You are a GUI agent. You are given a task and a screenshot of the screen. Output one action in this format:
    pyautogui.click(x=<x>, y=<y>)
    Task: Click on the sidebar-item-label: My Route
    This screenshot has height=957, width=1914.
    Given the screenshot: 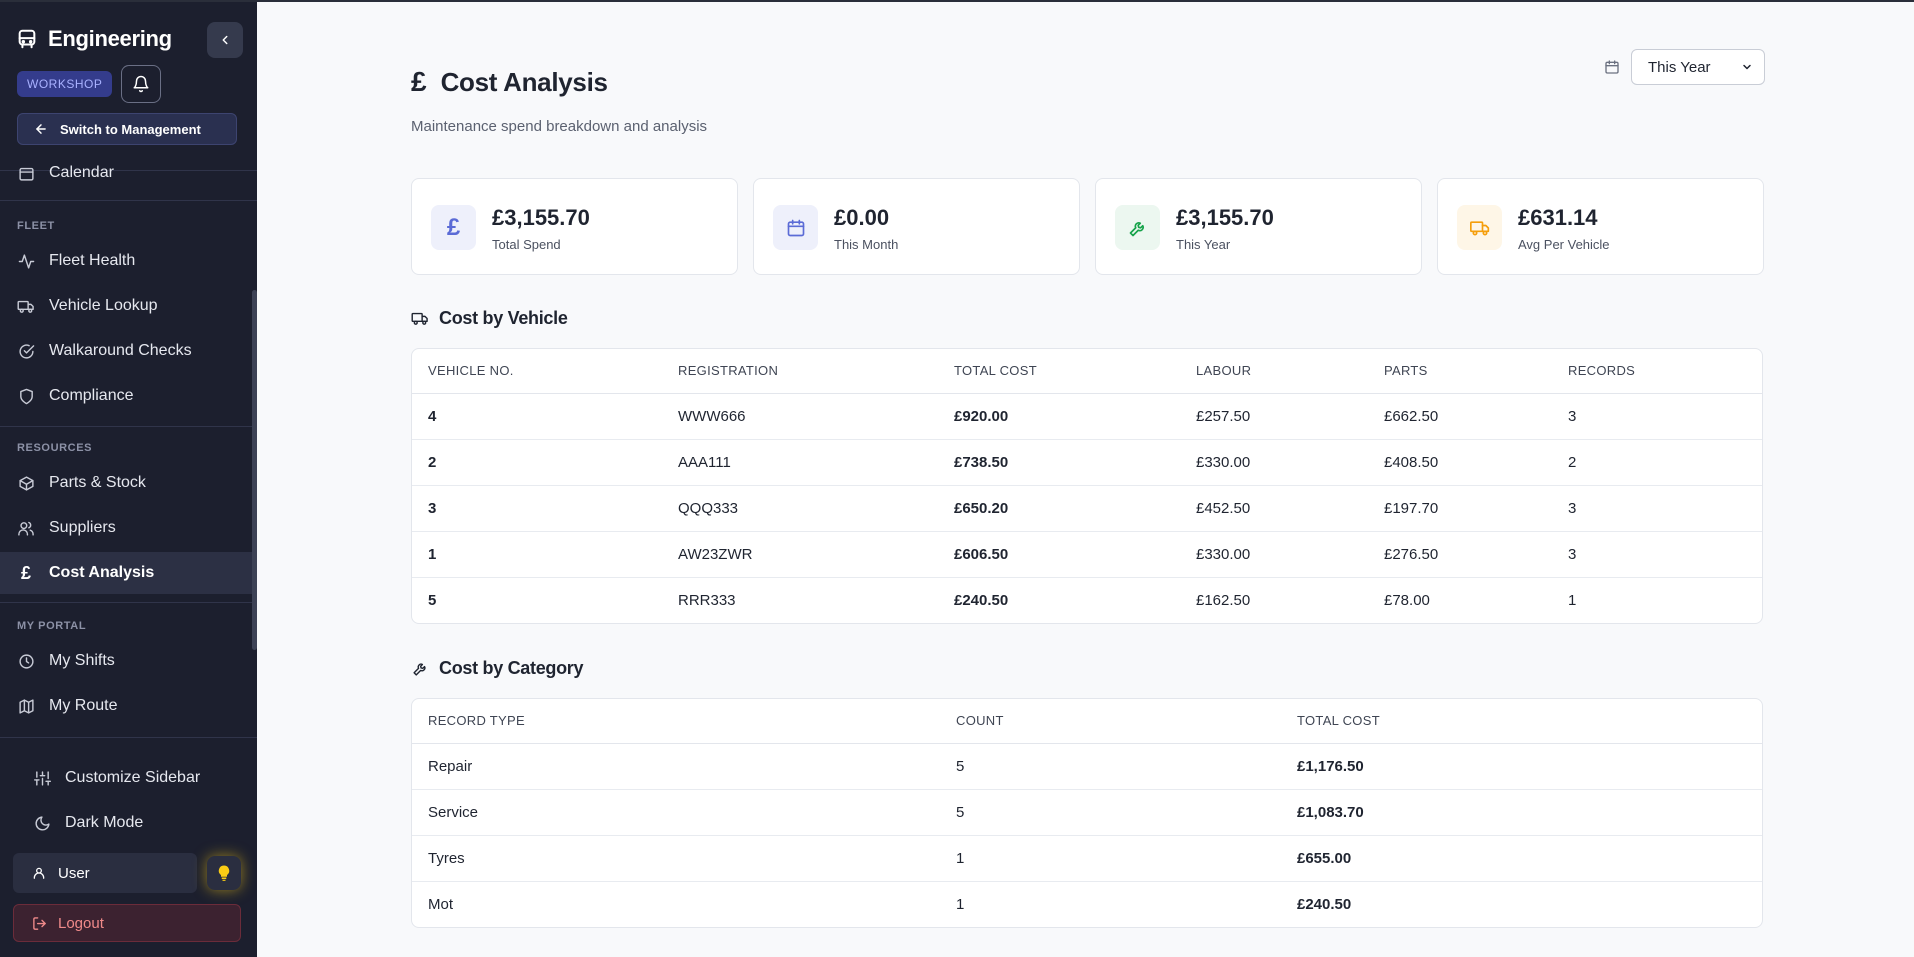 What is the action you would take?
    pyautogui.click(x=83, y=705)
    